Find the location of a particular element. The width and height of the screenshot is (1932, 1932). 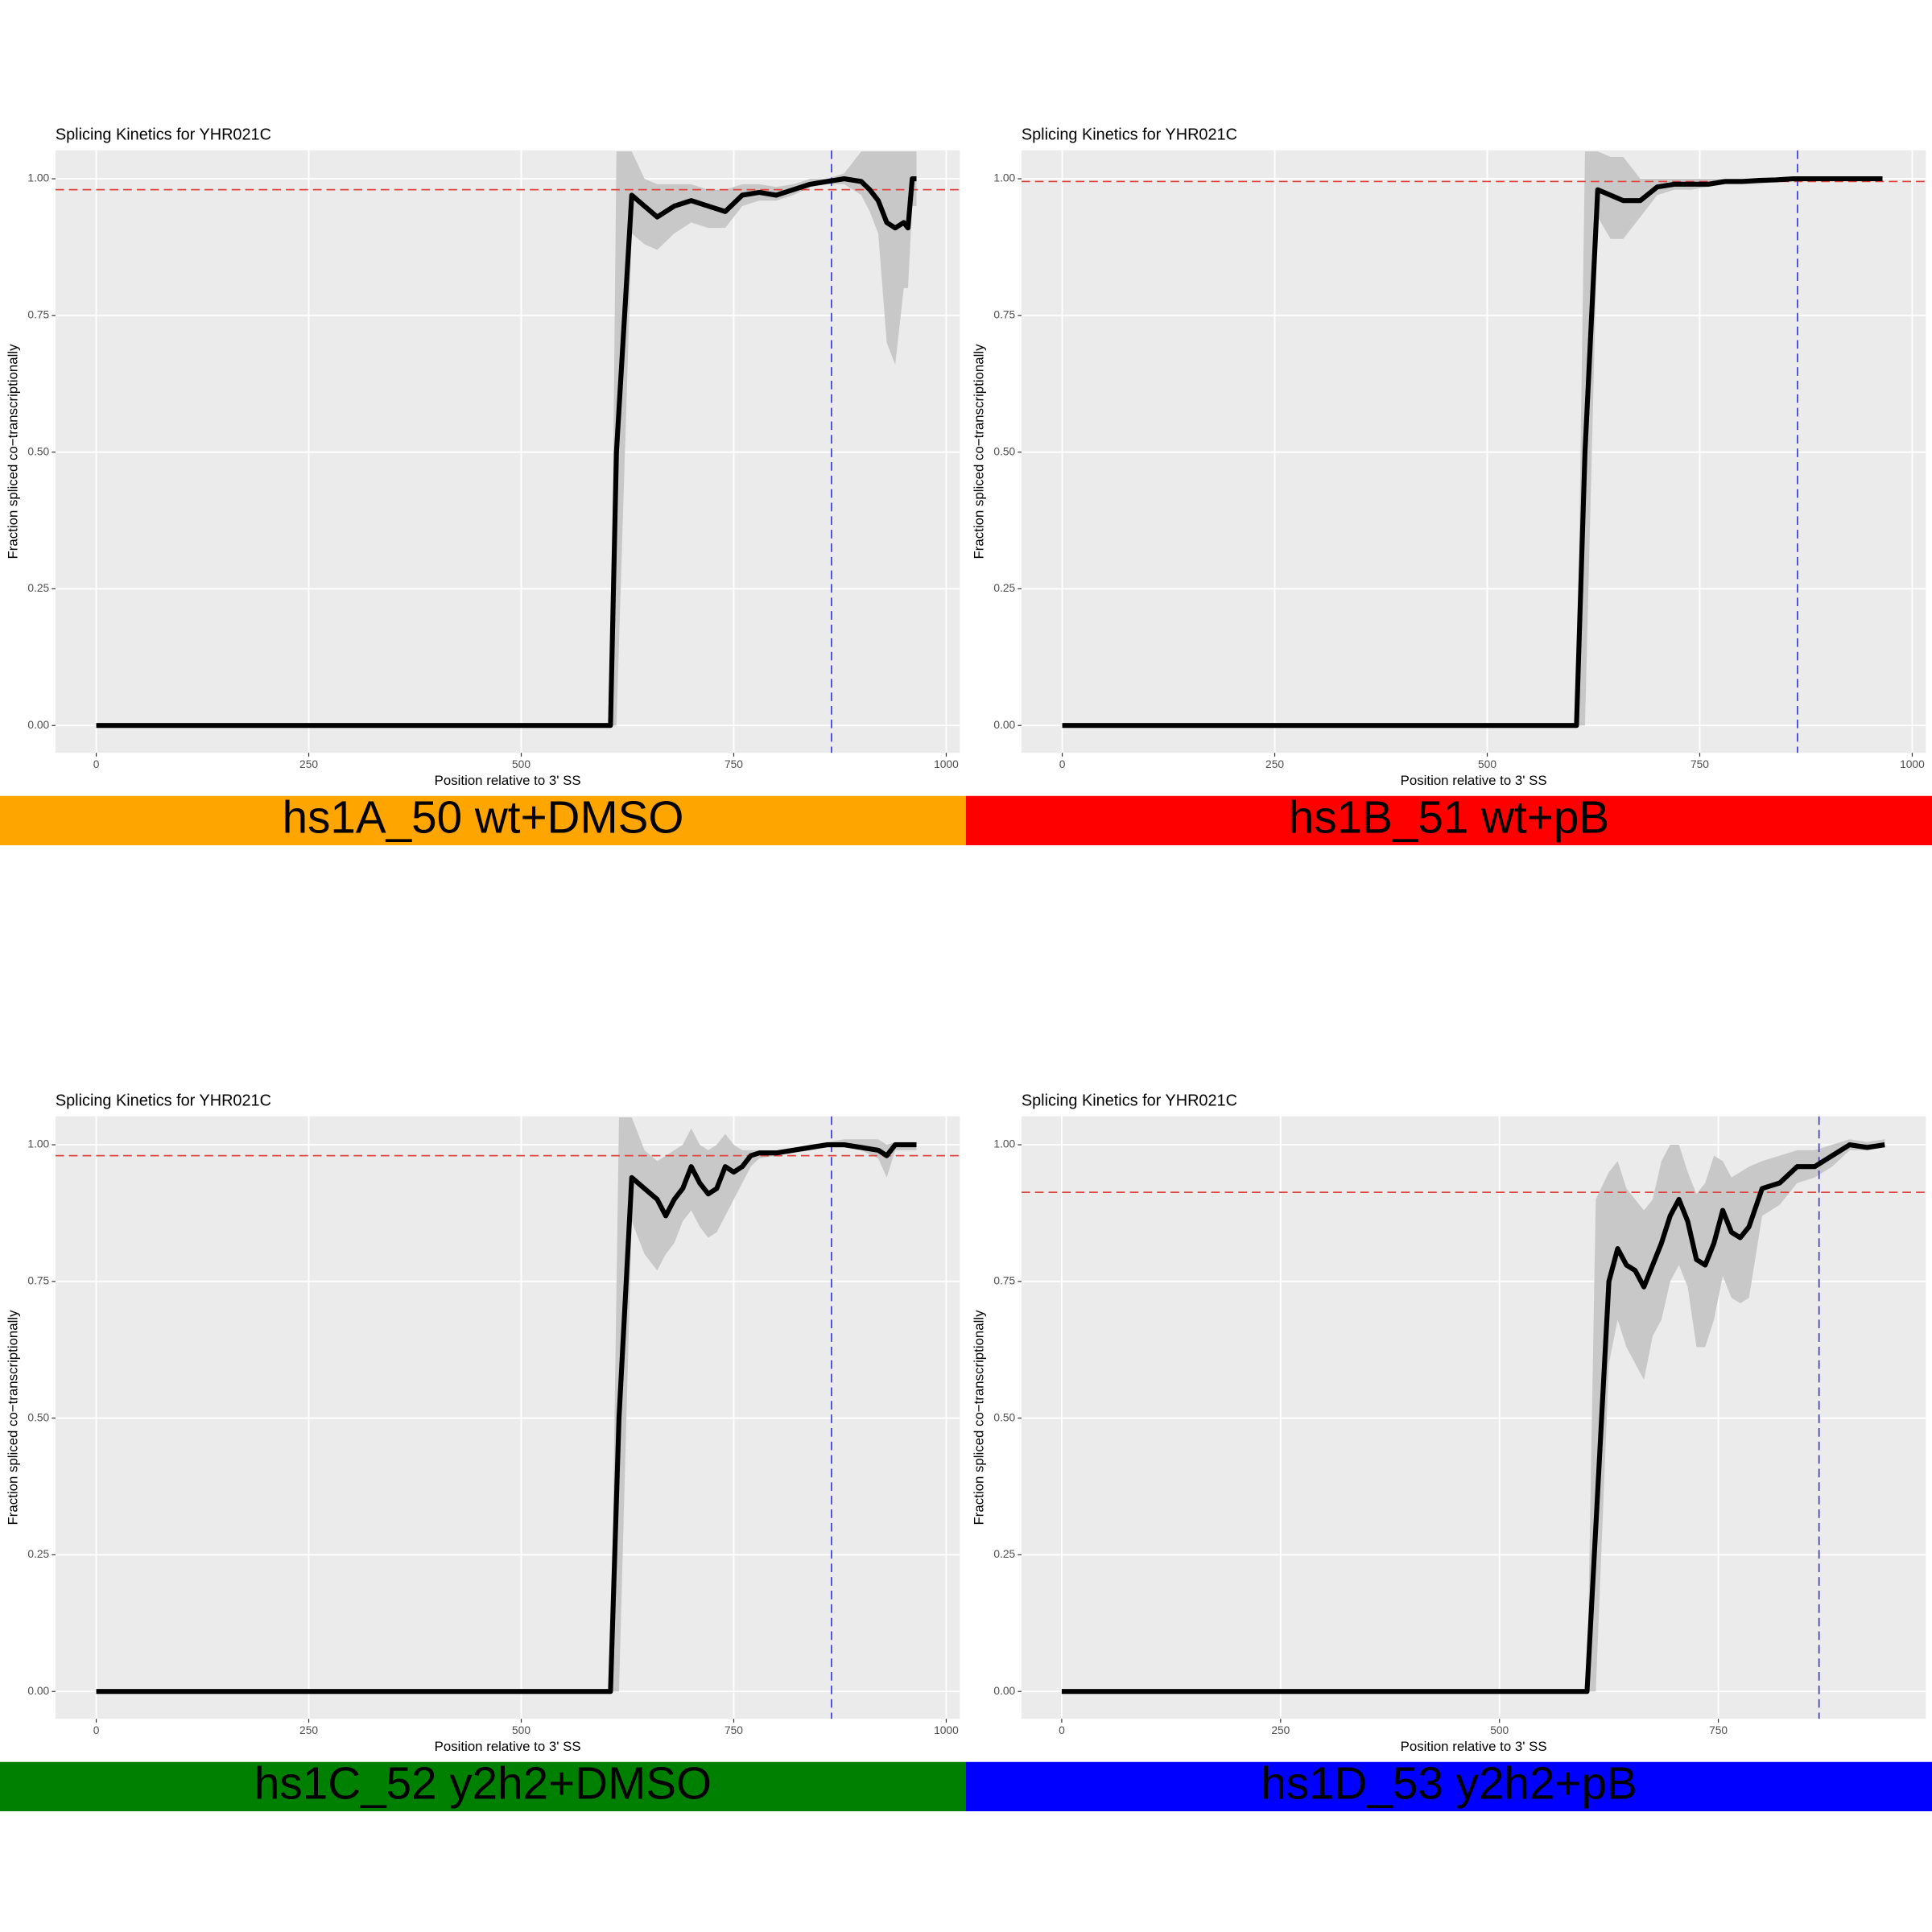

caption: hs1C_52 y2h2+DMSO is located at coordinates (483, 1783).